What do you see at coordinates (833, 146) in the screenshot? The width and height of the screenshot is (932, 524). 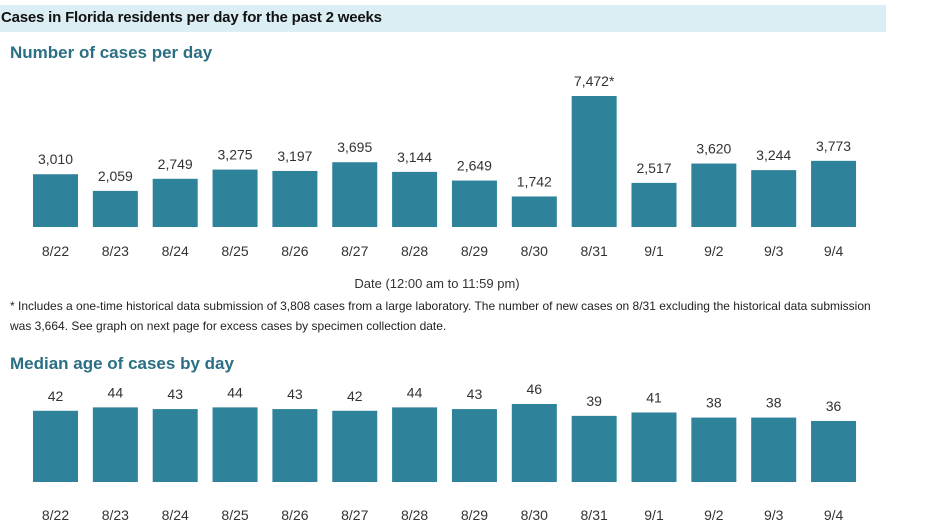 I see `value-label: 3,773` at bounding box center [833, 146].